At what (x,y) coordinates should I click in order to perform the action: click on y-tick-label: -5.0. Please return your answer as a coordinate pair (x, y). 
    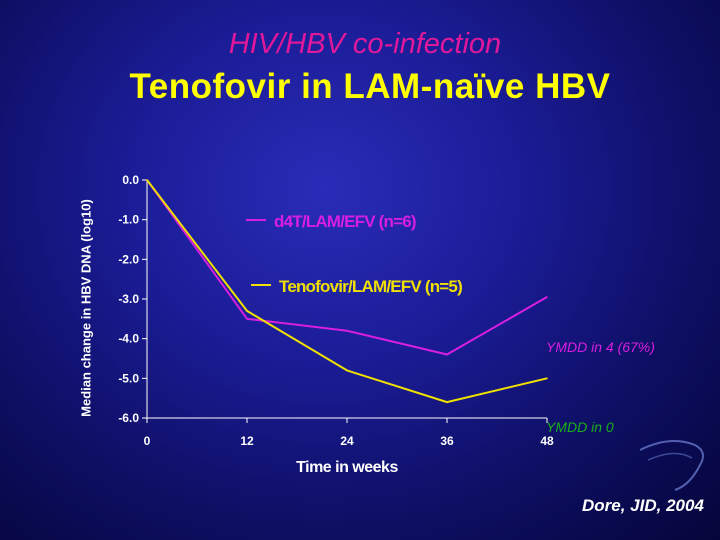
    Looking at the image, I should click on (128, 378).